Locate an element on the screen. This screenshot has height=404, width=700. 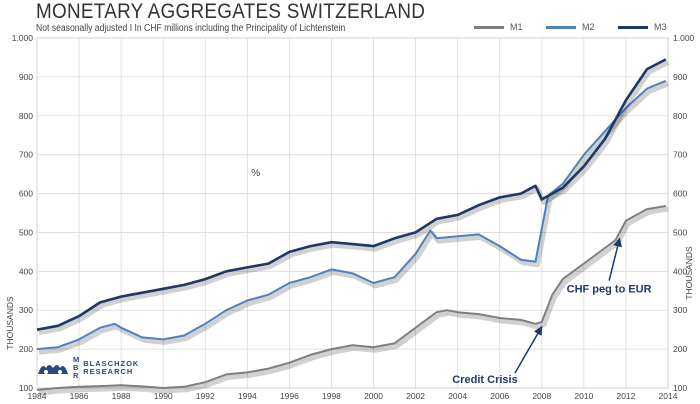
x-tick-label: 1986 is located at coordinates (79, 396).